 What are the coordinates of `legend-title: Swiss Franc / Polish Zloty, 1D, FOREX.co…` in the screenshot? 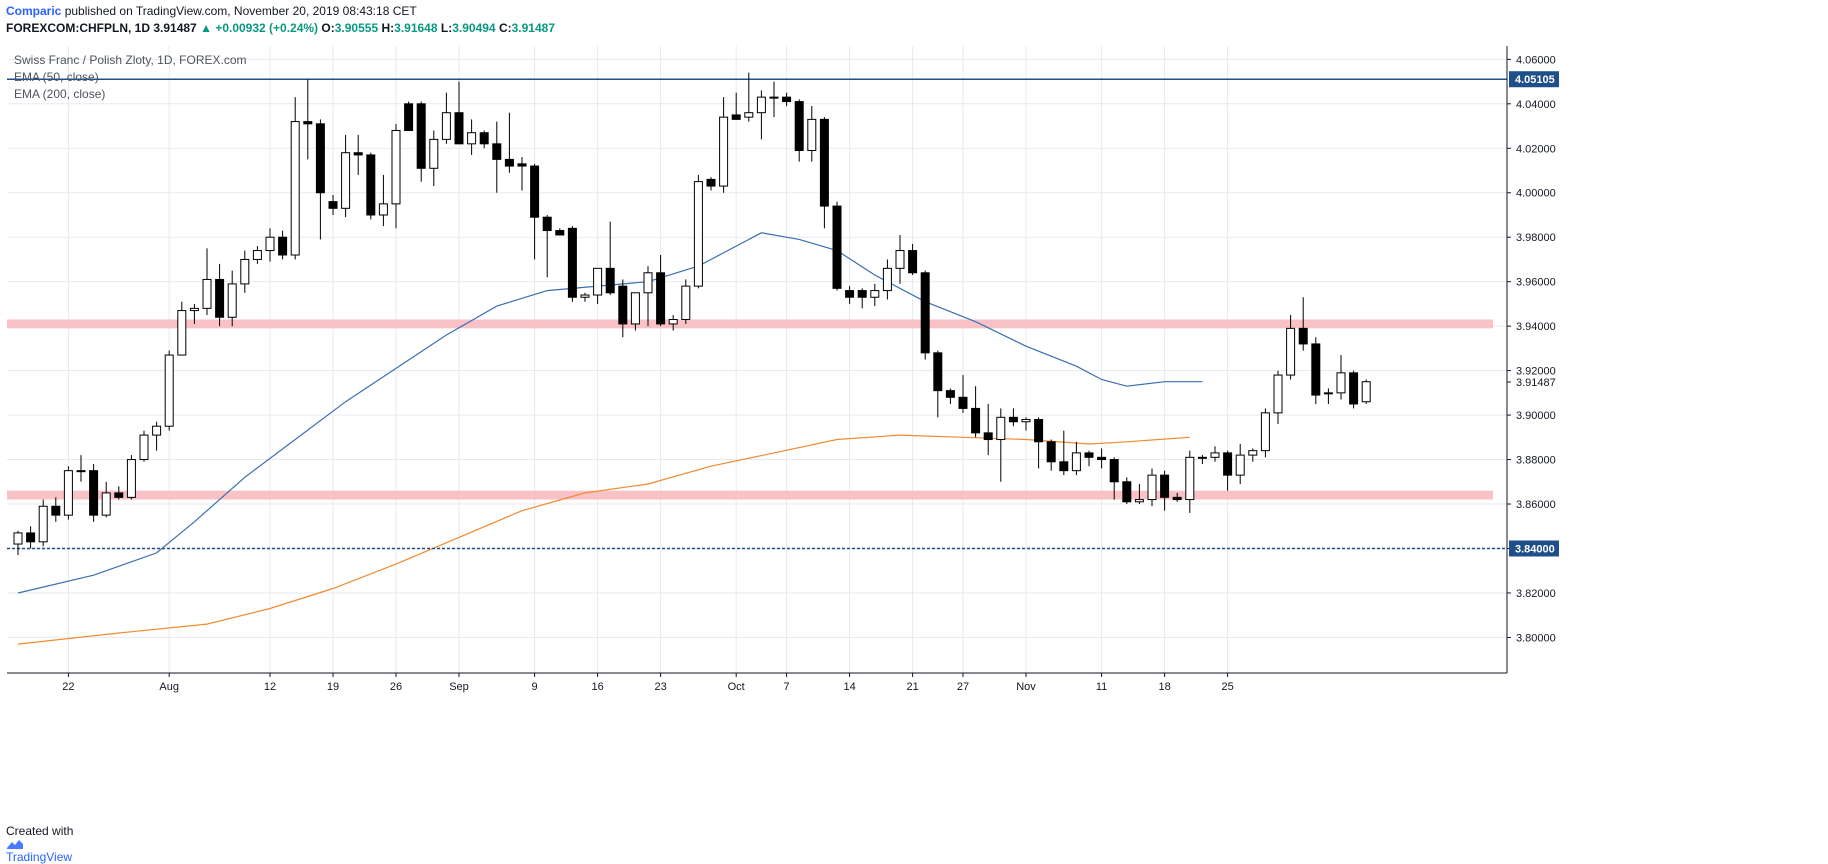 It's located at (130, 60).